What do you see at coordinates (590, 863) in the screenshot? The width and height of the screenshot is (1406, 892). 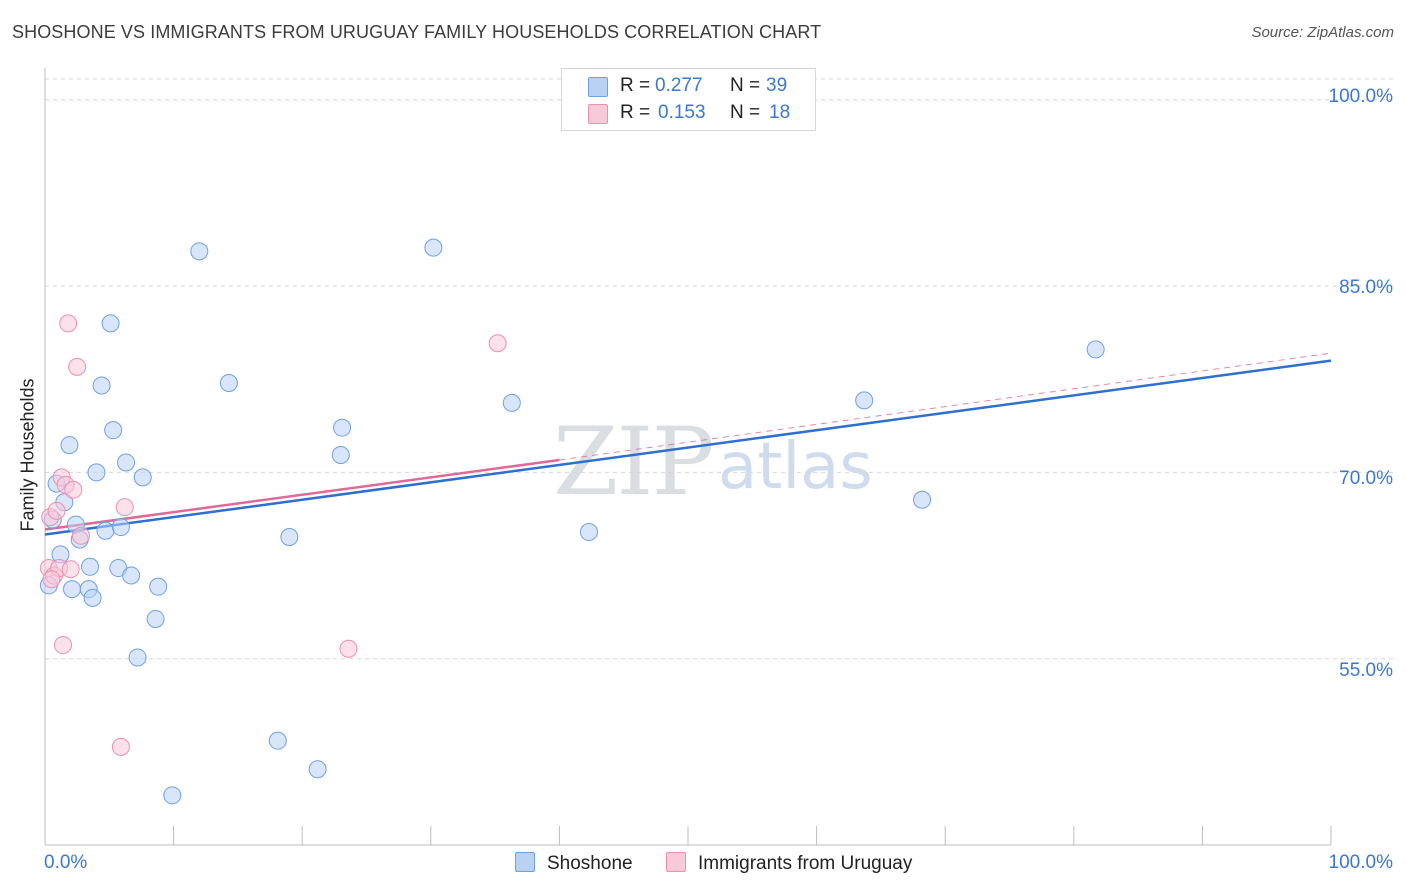 I see `legend-label: Shoshone` at bounding box center [590, 863].